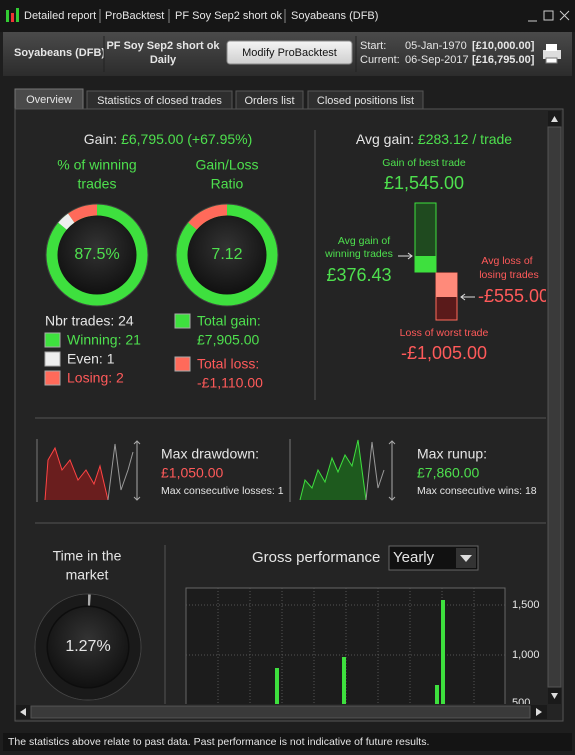 The height and width of the screenshot is (755, 575). What do you see at coordinates (506, 261) in the screenshot?
I see `avg-loss-label: Avg loss of` at bounding box center [506, 261].